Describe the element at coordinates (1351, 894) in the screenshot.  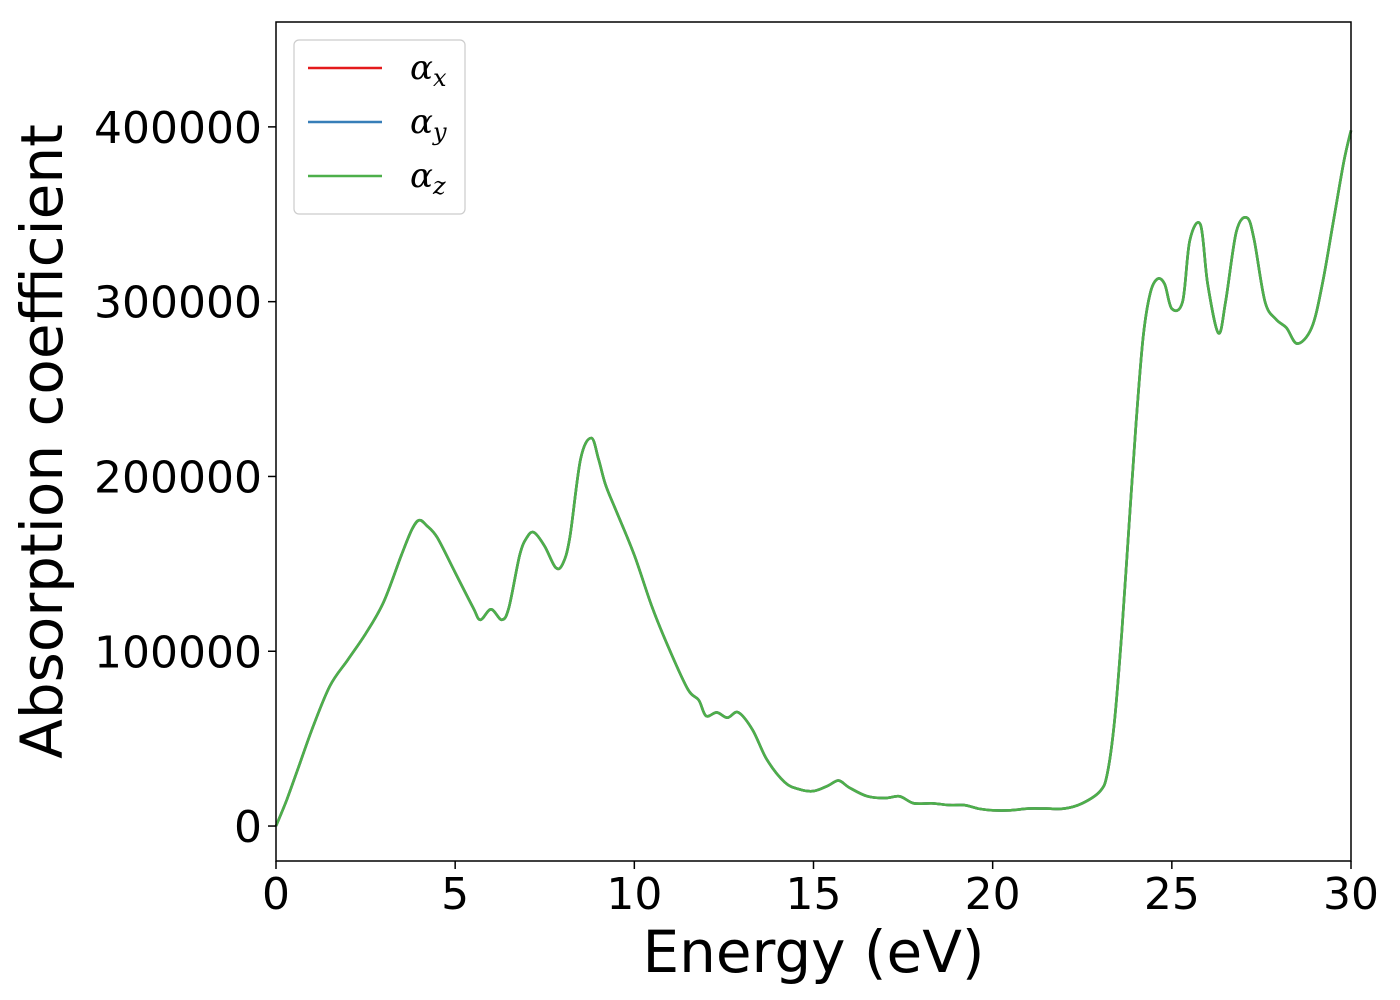
I see `x-tick-label: 30` at that location.